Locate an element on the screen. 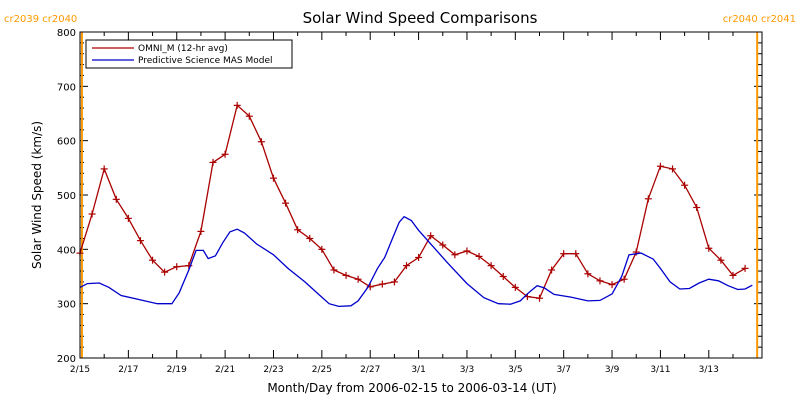  y-axis-label: Solar Wind Speed (km/s) is located at coordinates (37, 195).